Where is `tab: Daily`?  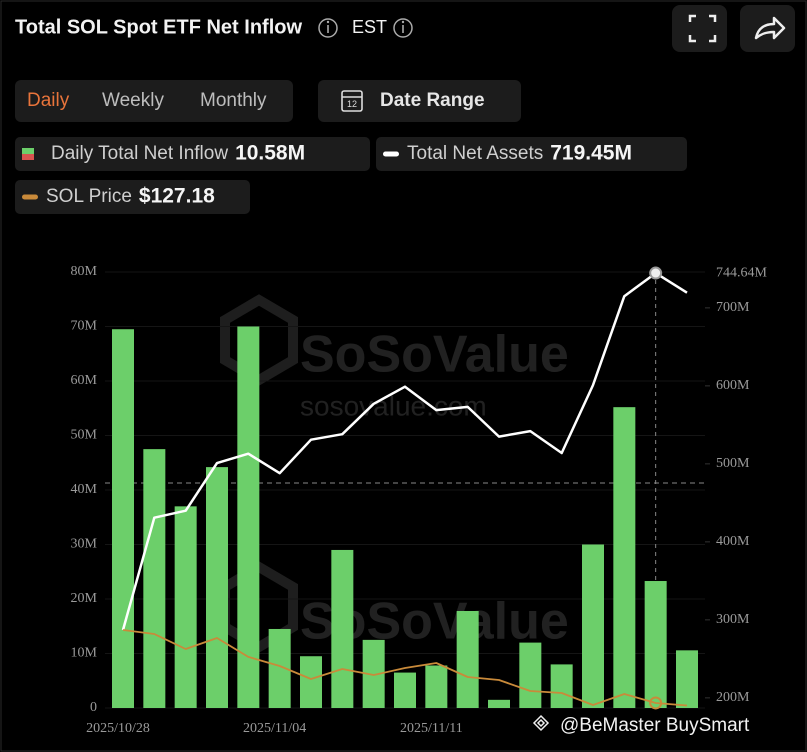
tab: Daily is located at coordinates (48, 100).